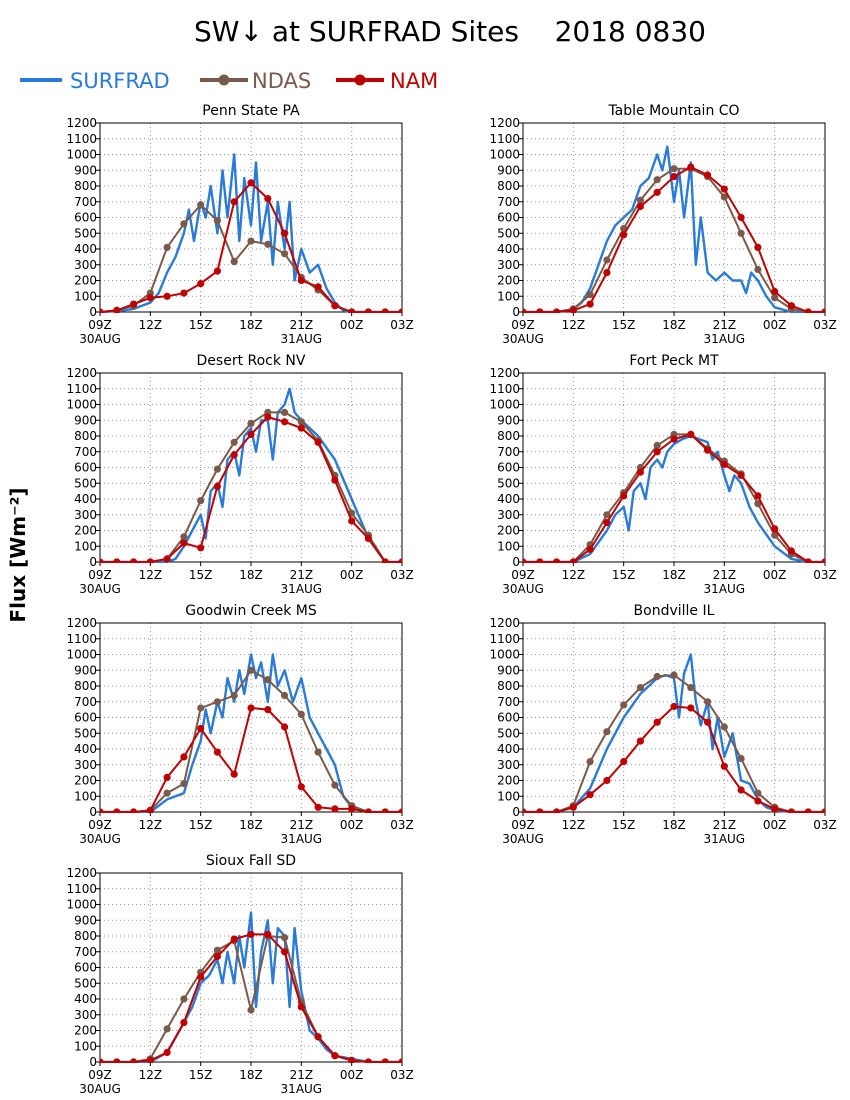  What do you see at coordinates (81, 889) in the screenshot?
I see `y-tick-label: 1100` at bounding box center [81, 889].